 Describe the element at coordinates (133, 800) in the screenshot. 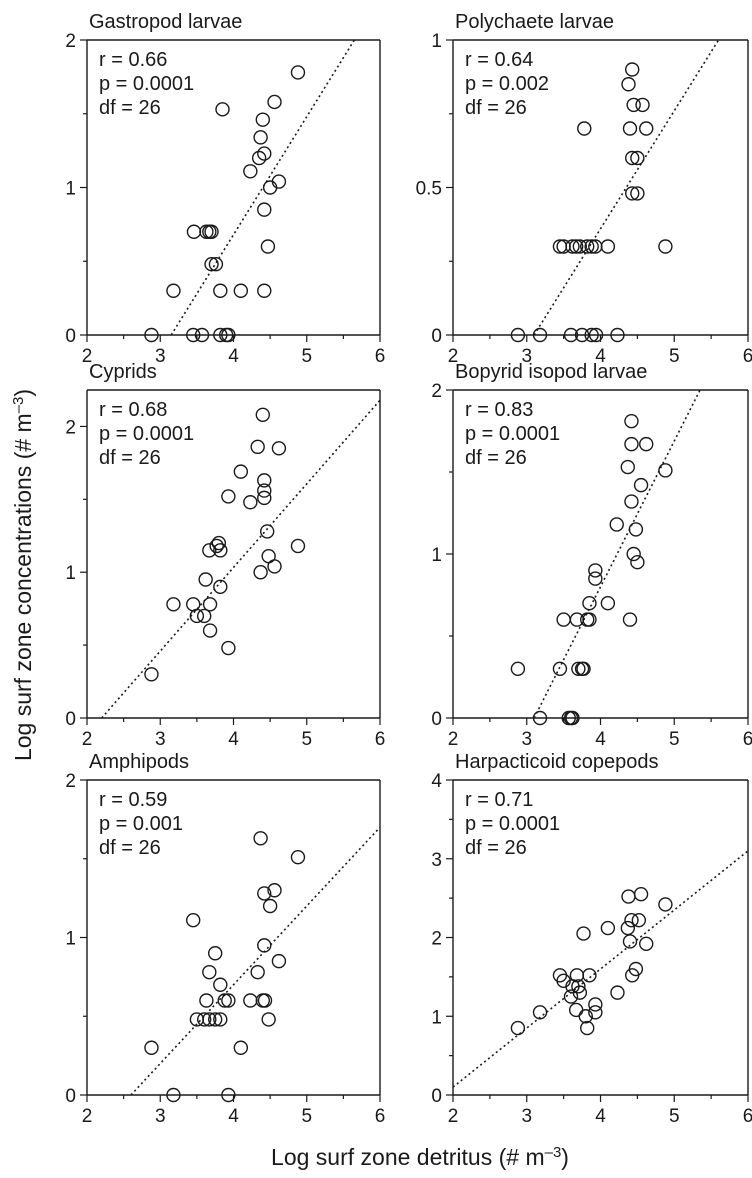

I see `stat-label: r = 0.59` at that location.